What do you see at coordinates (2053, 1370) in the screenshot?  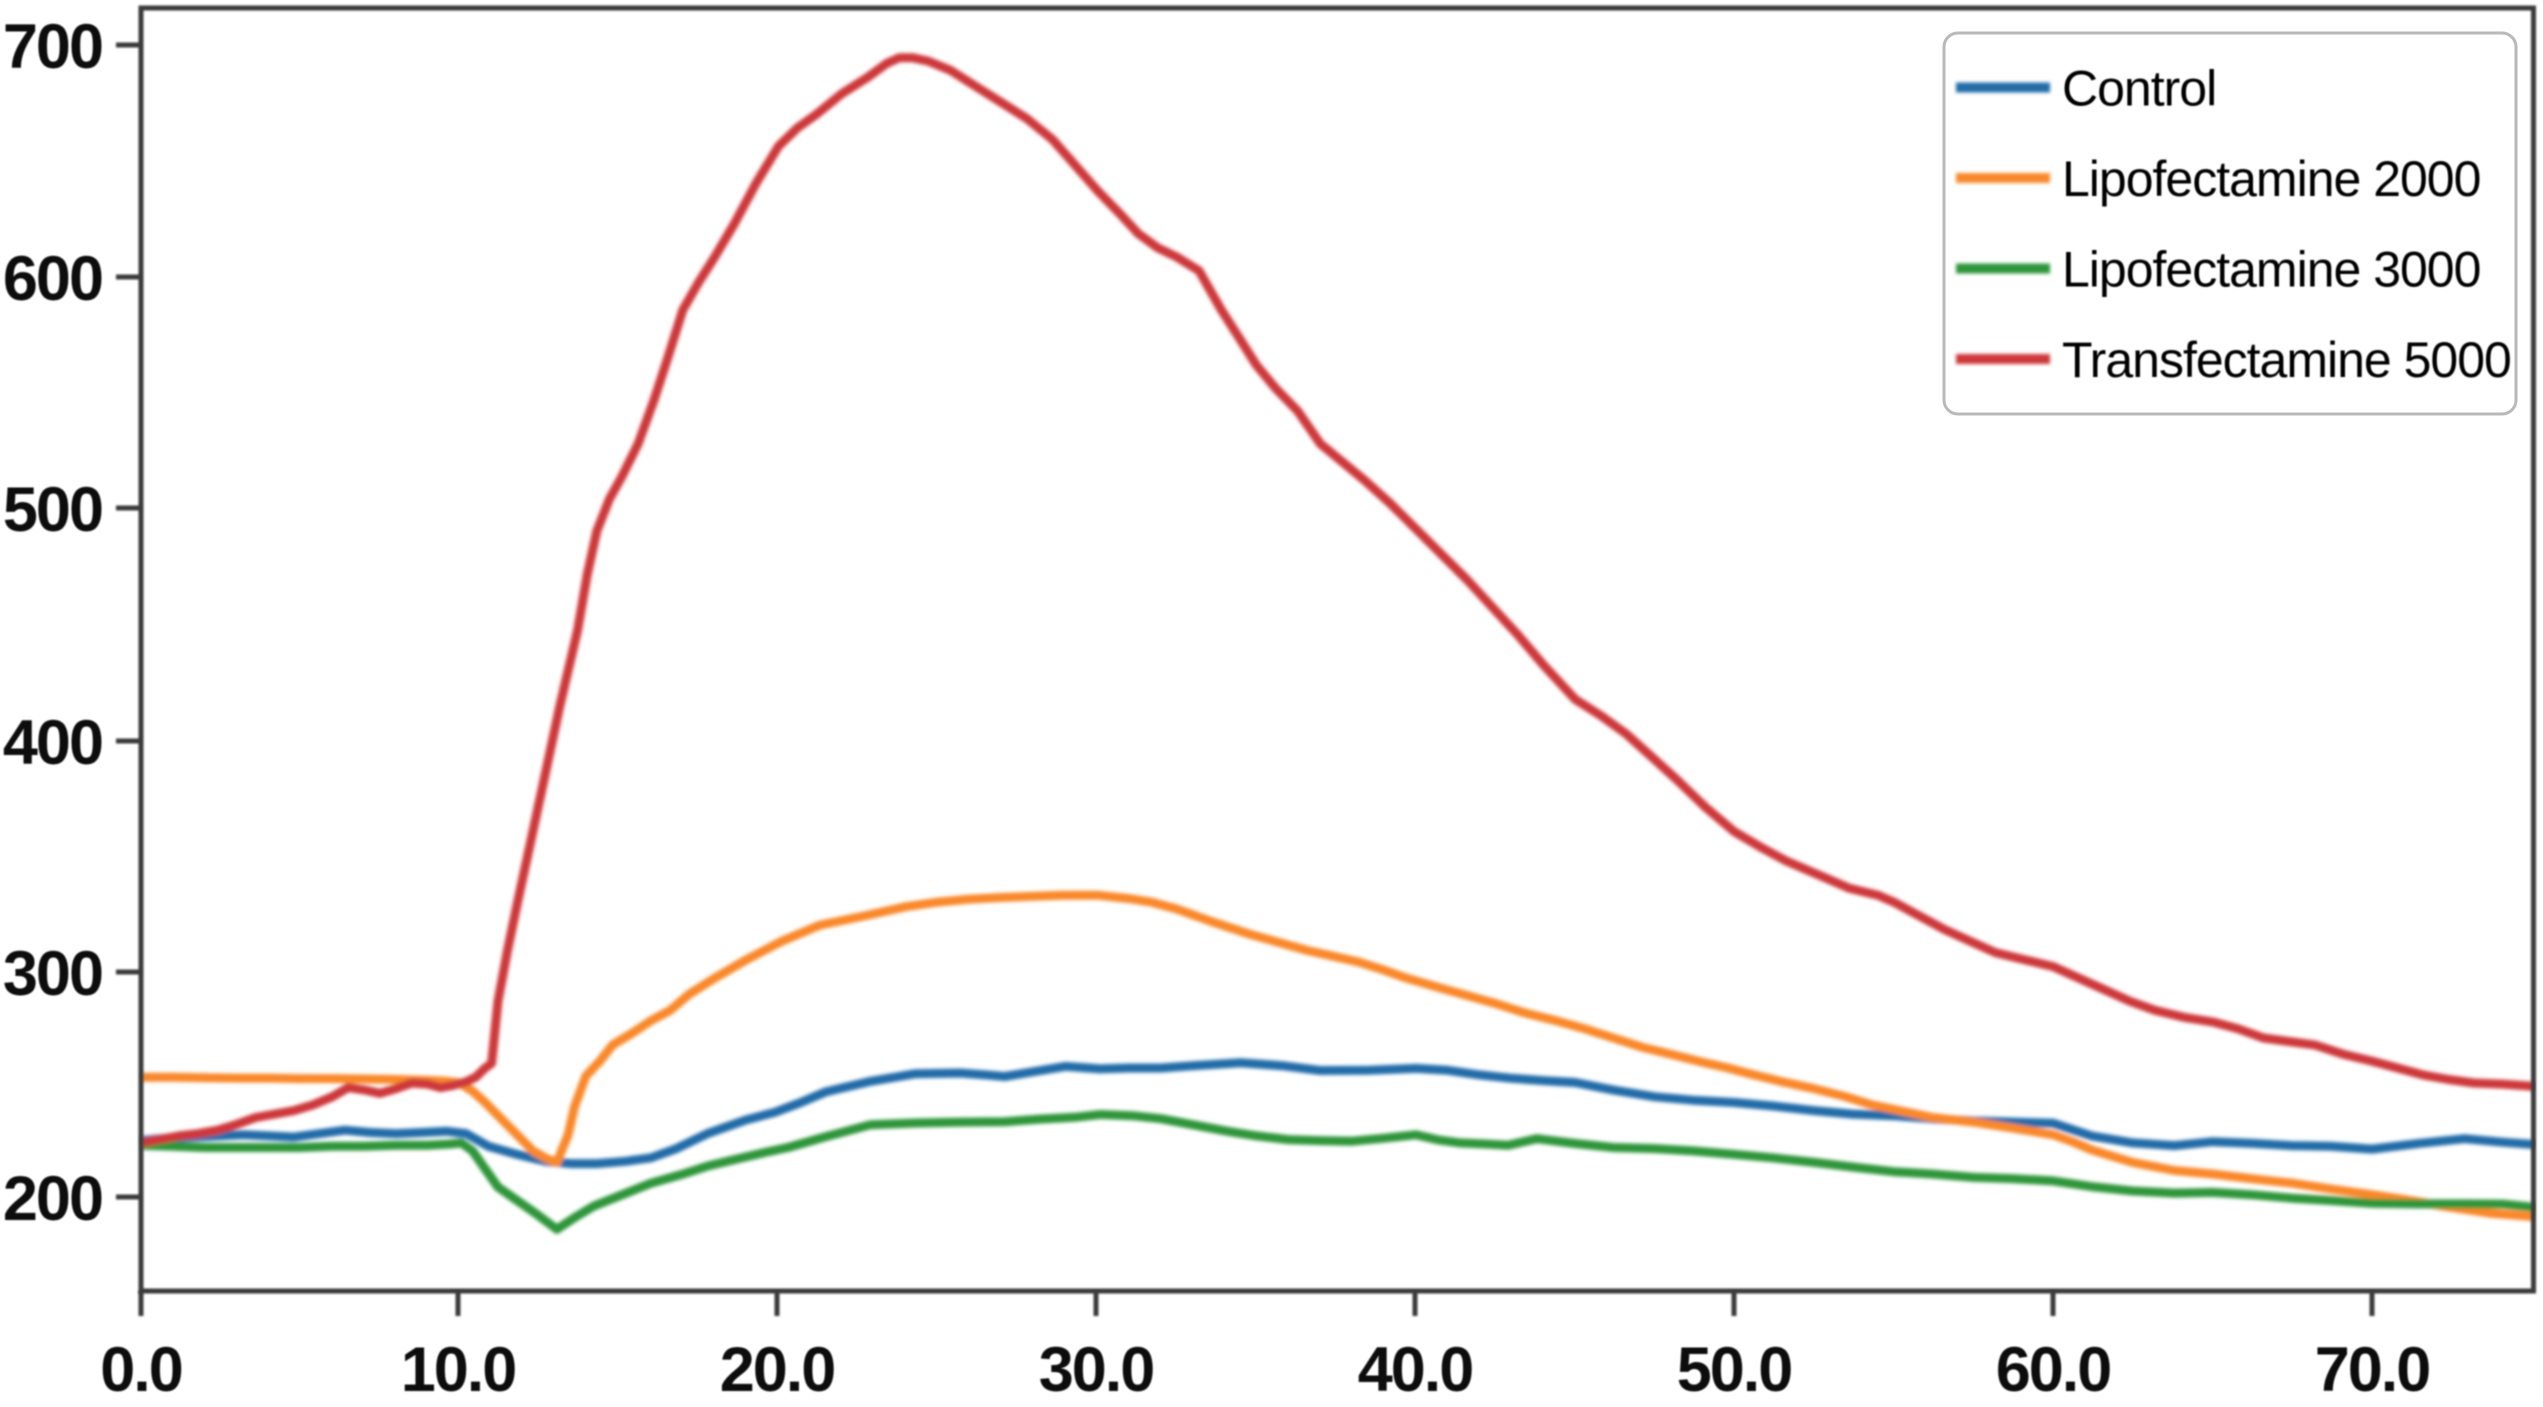 I see `svg-text: 60.0` at bounding box center [2053, 1370].